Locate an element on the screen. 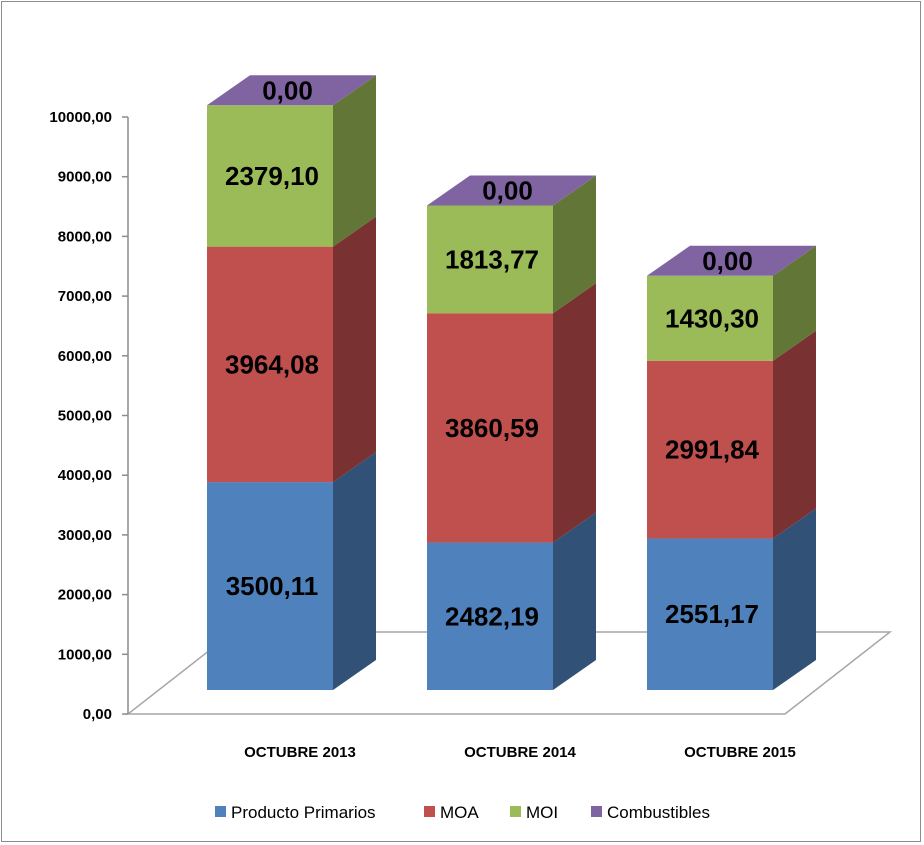  y-tick-label: 4000,00 is located at coordinates (85, 475).